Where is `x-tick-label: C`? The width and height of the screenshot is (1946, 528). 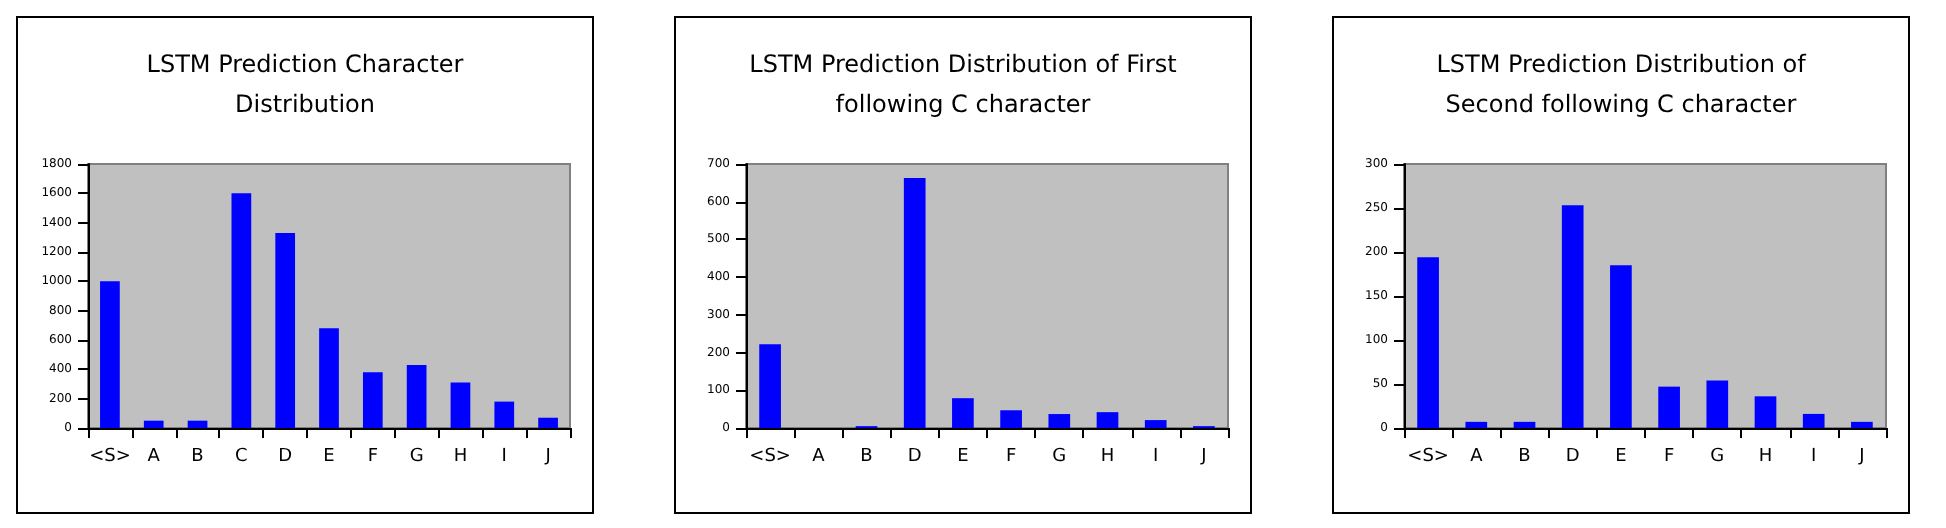
x-tick-label: C is located at coordinates (241, 457).